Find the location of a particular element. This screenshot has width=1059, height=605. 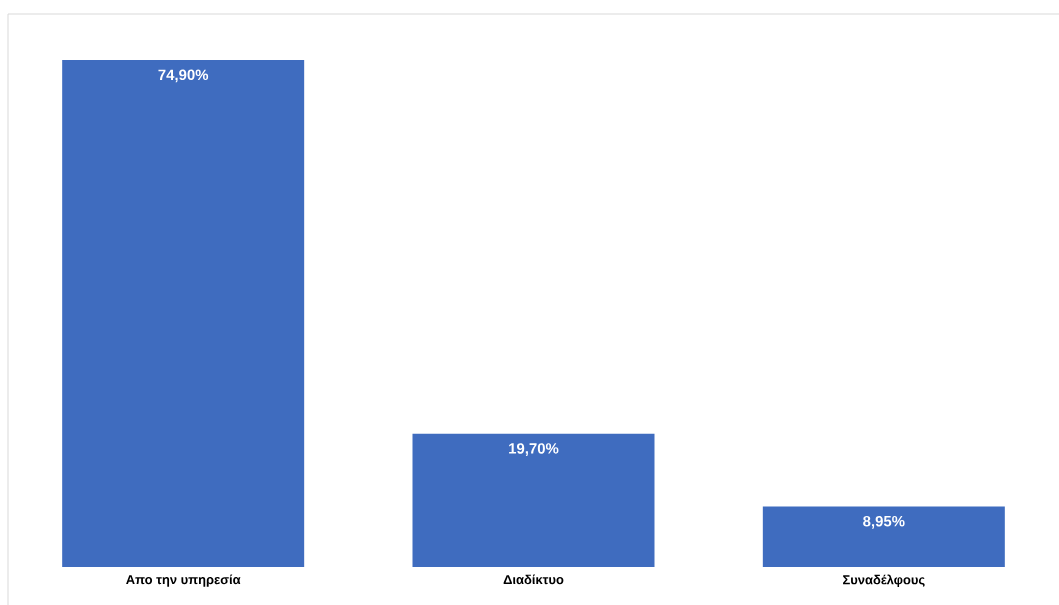

data-label: 8,95% is located at coordinates (884, 522).